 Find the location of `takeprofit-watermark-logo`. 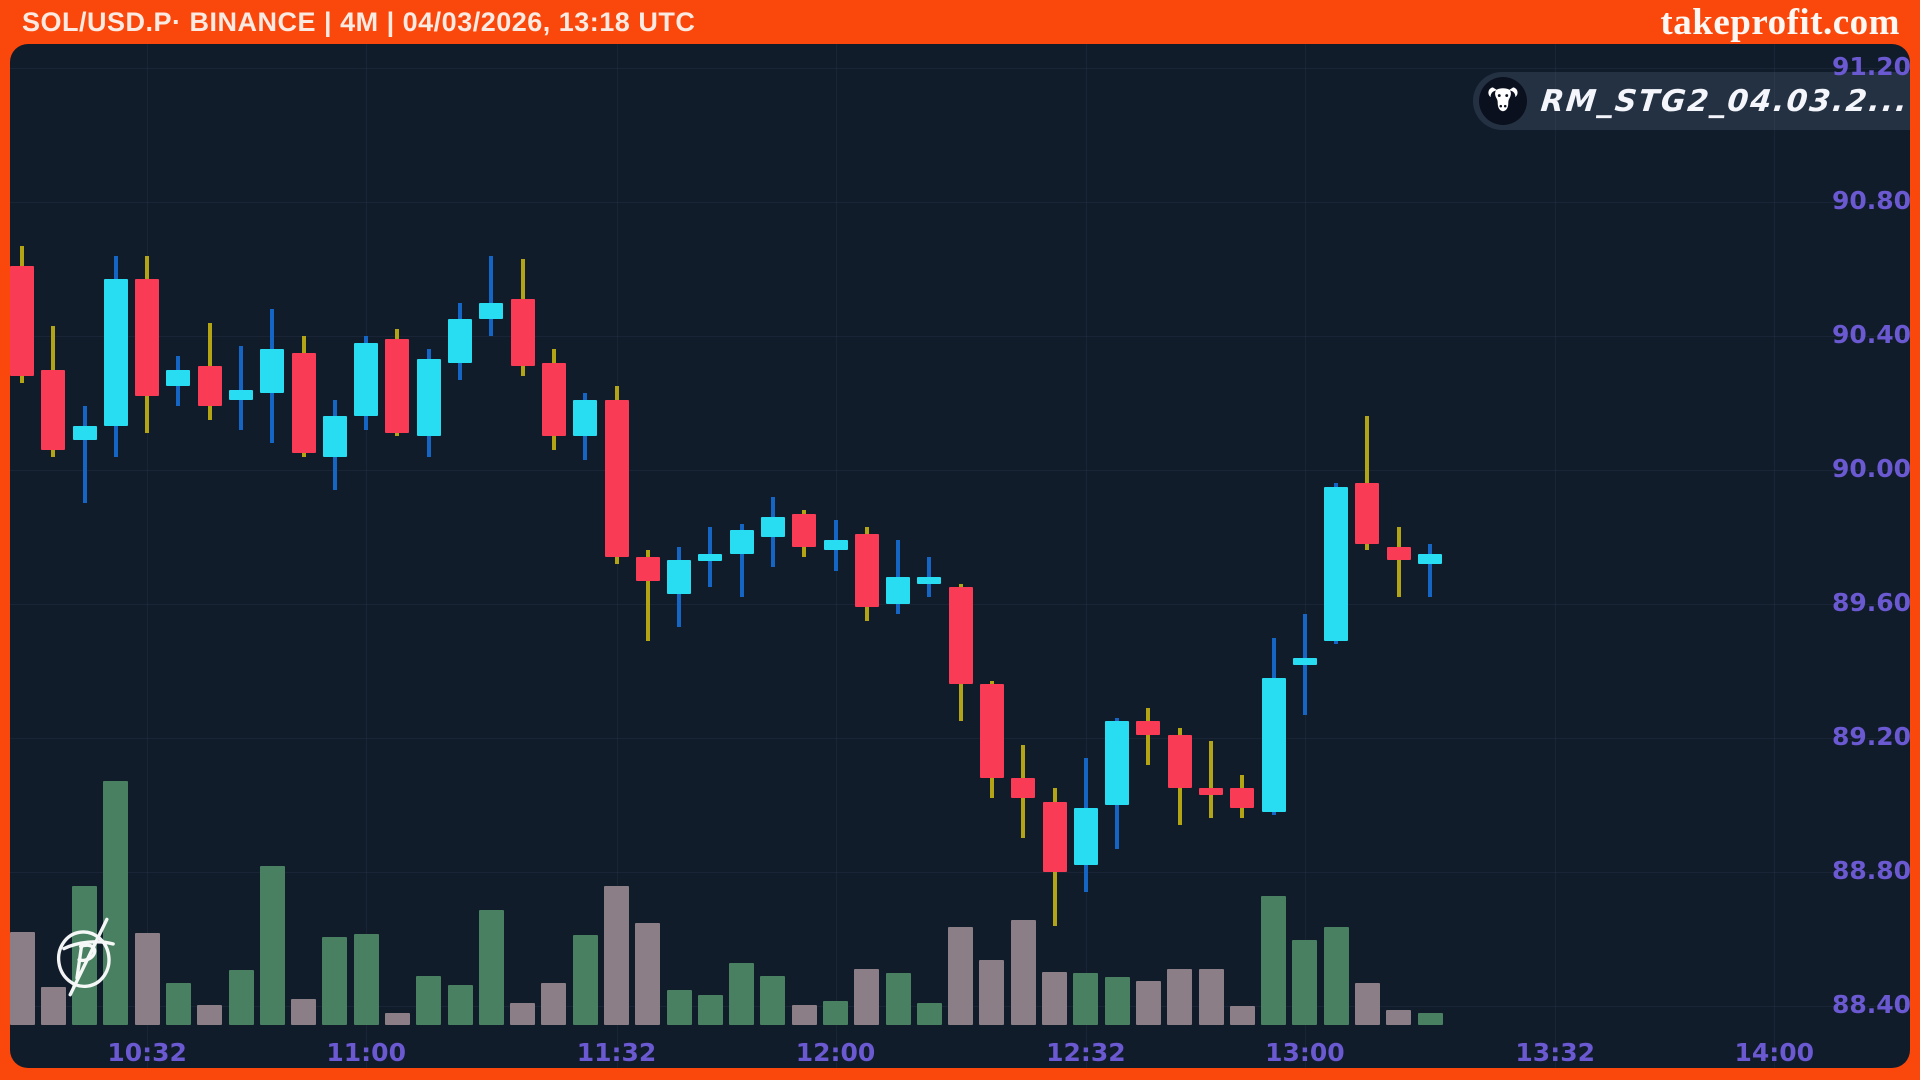

takeprofit-watermark-logo is located at coordinates (88, 958).